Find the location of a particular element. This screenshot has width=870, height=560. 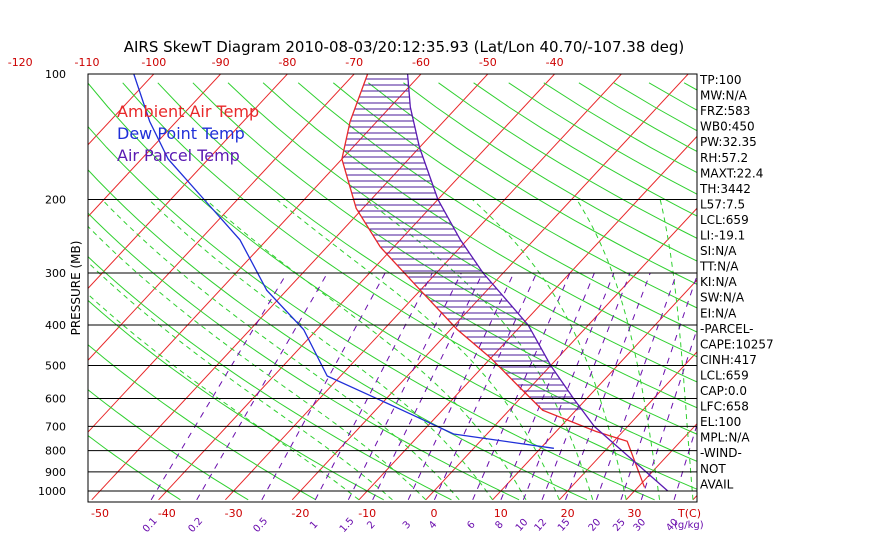

mixing-ratio-tick-label: 25 is located at coordinates (619, 525).